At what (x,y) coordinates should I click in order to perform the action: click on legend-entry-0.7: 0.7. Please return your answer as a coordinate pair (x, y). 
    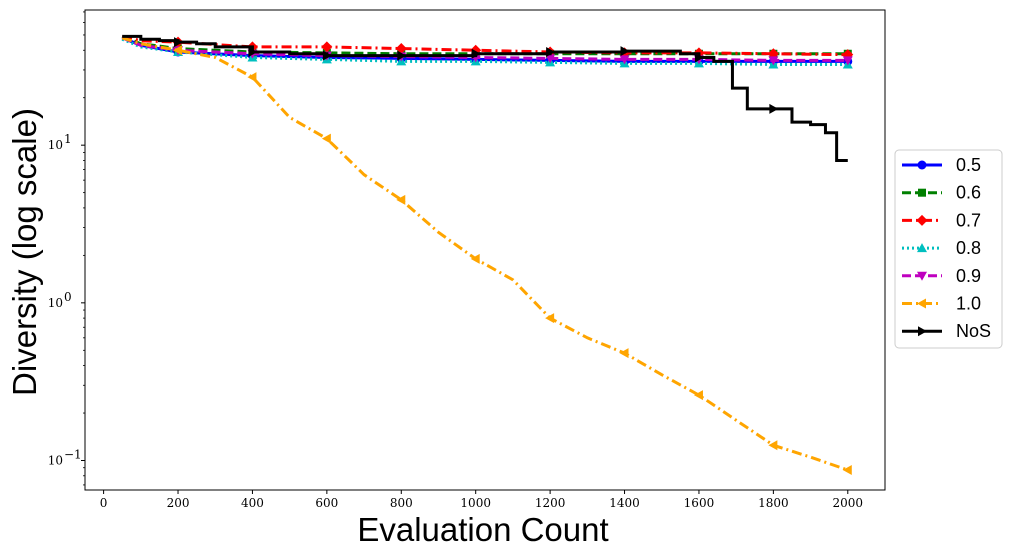
    Looking at the image, I should click on (941, 220).